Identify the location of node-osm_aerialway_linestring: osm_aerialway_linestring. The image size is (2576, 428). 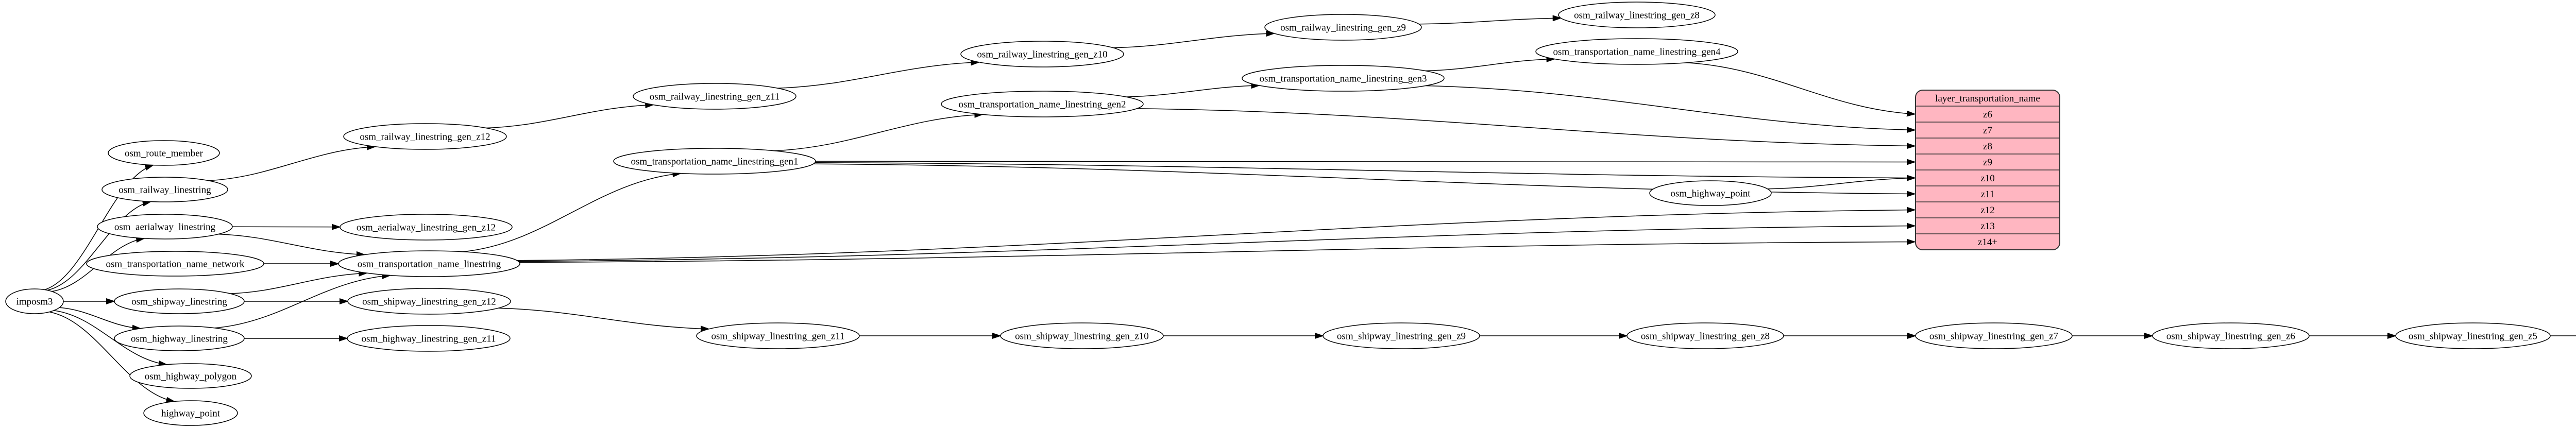
(165, 226).